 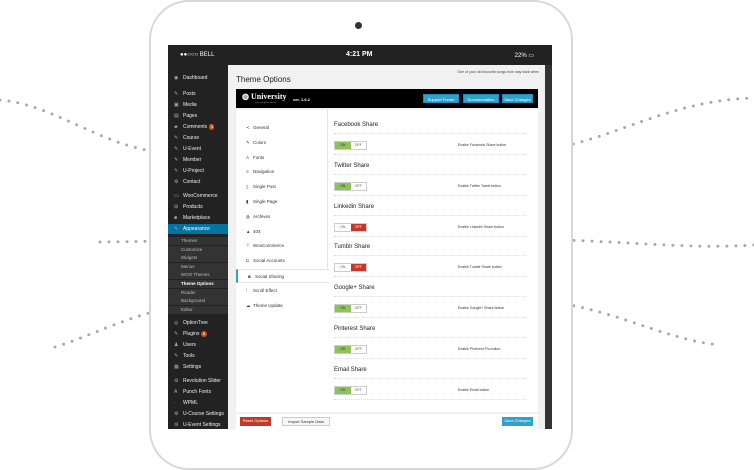 I want to click on toggle-google-share: ON OFF, so click(x=350, y=309).